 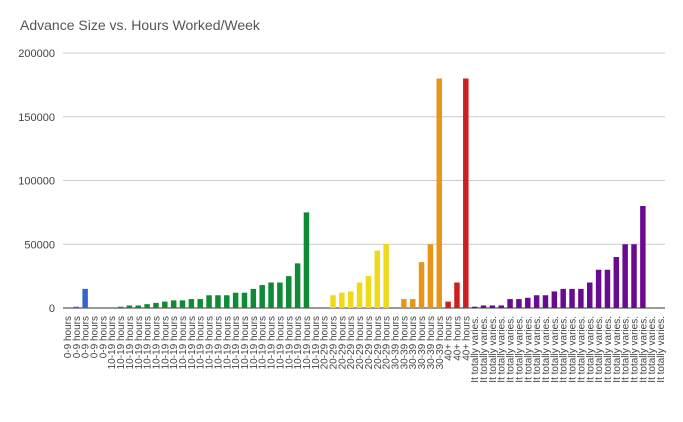 I want to click on y-tick-label: 100000, so click(x=36, y=182).